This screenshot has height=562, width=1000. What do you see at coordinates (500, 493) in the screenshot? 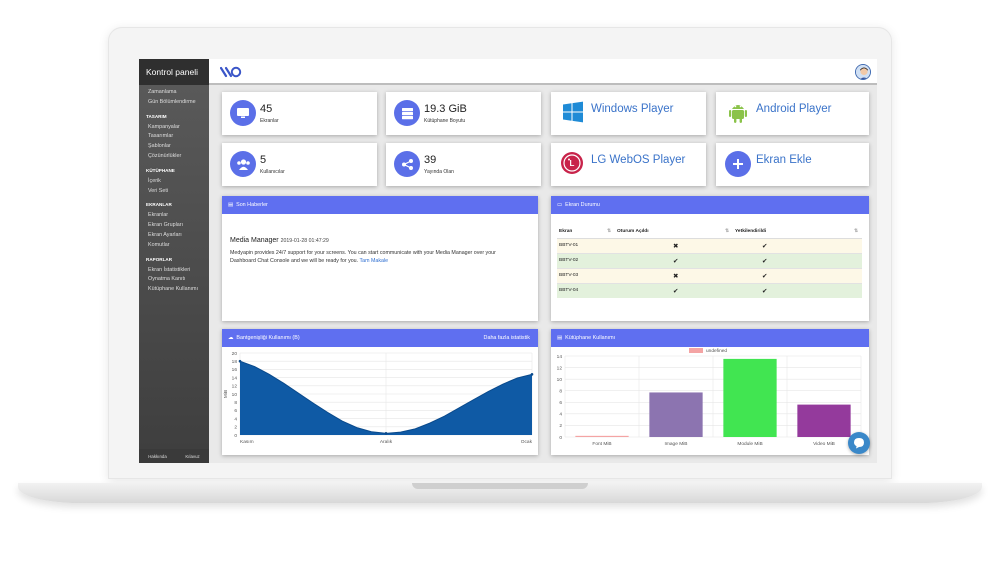
I see `laptop-base` at bounding box center [500, 493].